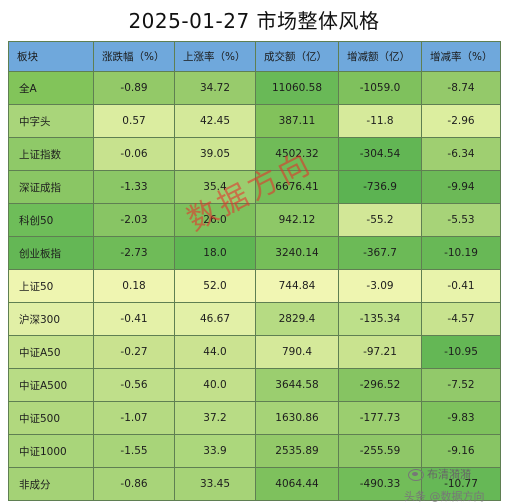 Image resolution: width=508 pixels, height=504 pixels. I want to click on turnover-change: -255.59, so click(380, 451).